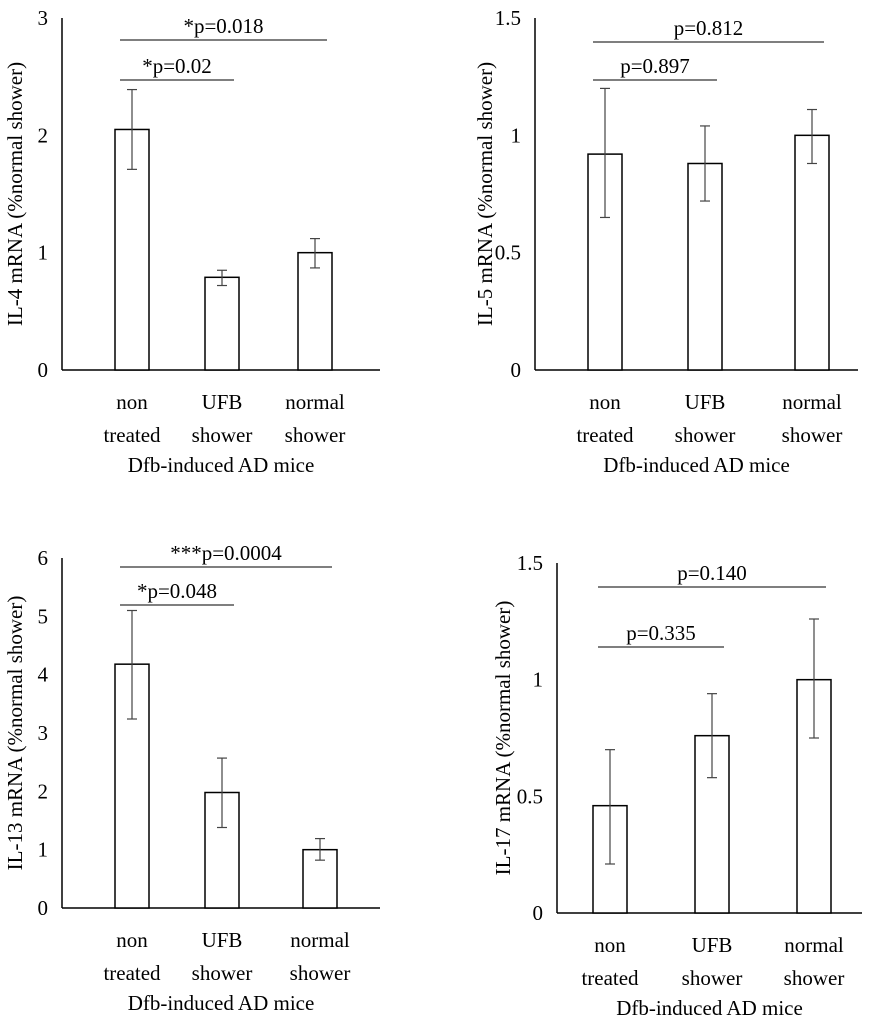  Describe the element at coordinates (226, 553) in the screenshot. I see `significance-label: ***p=0.0004` at that location.